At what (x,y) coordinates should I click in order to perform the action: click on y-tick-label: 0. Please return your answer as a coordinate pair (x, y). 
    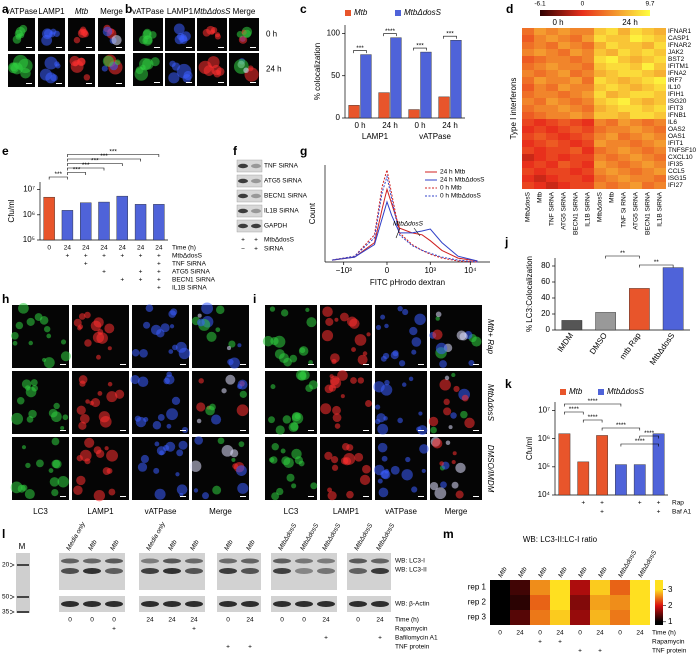
    Looking at the image, I should click on (548, 329).